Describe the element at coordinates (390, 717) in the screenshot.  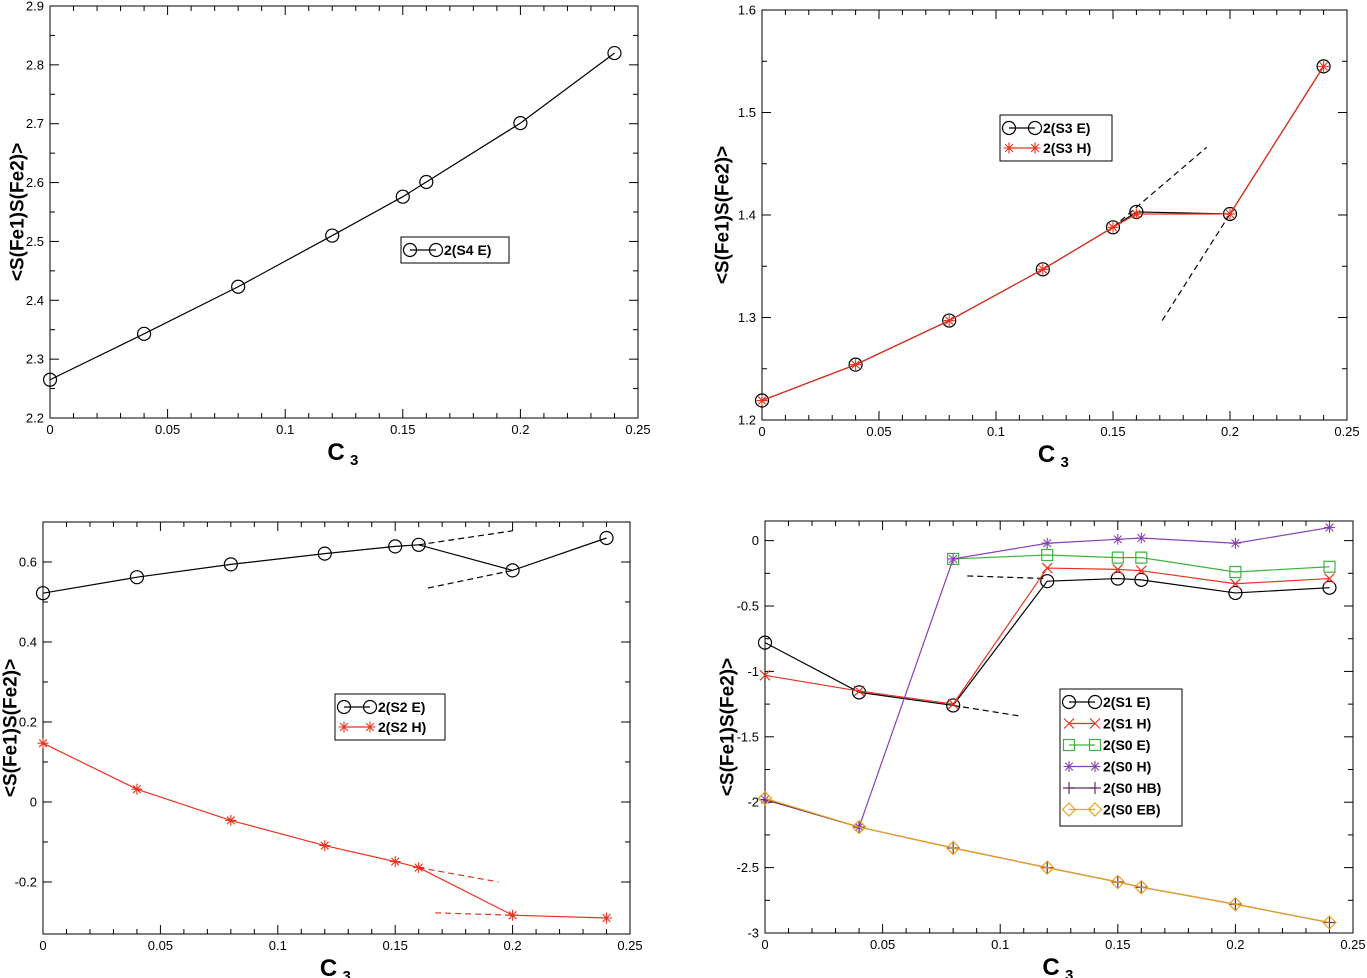
I see `legend: 2(S2 E) 2(S2 H)` at that location.